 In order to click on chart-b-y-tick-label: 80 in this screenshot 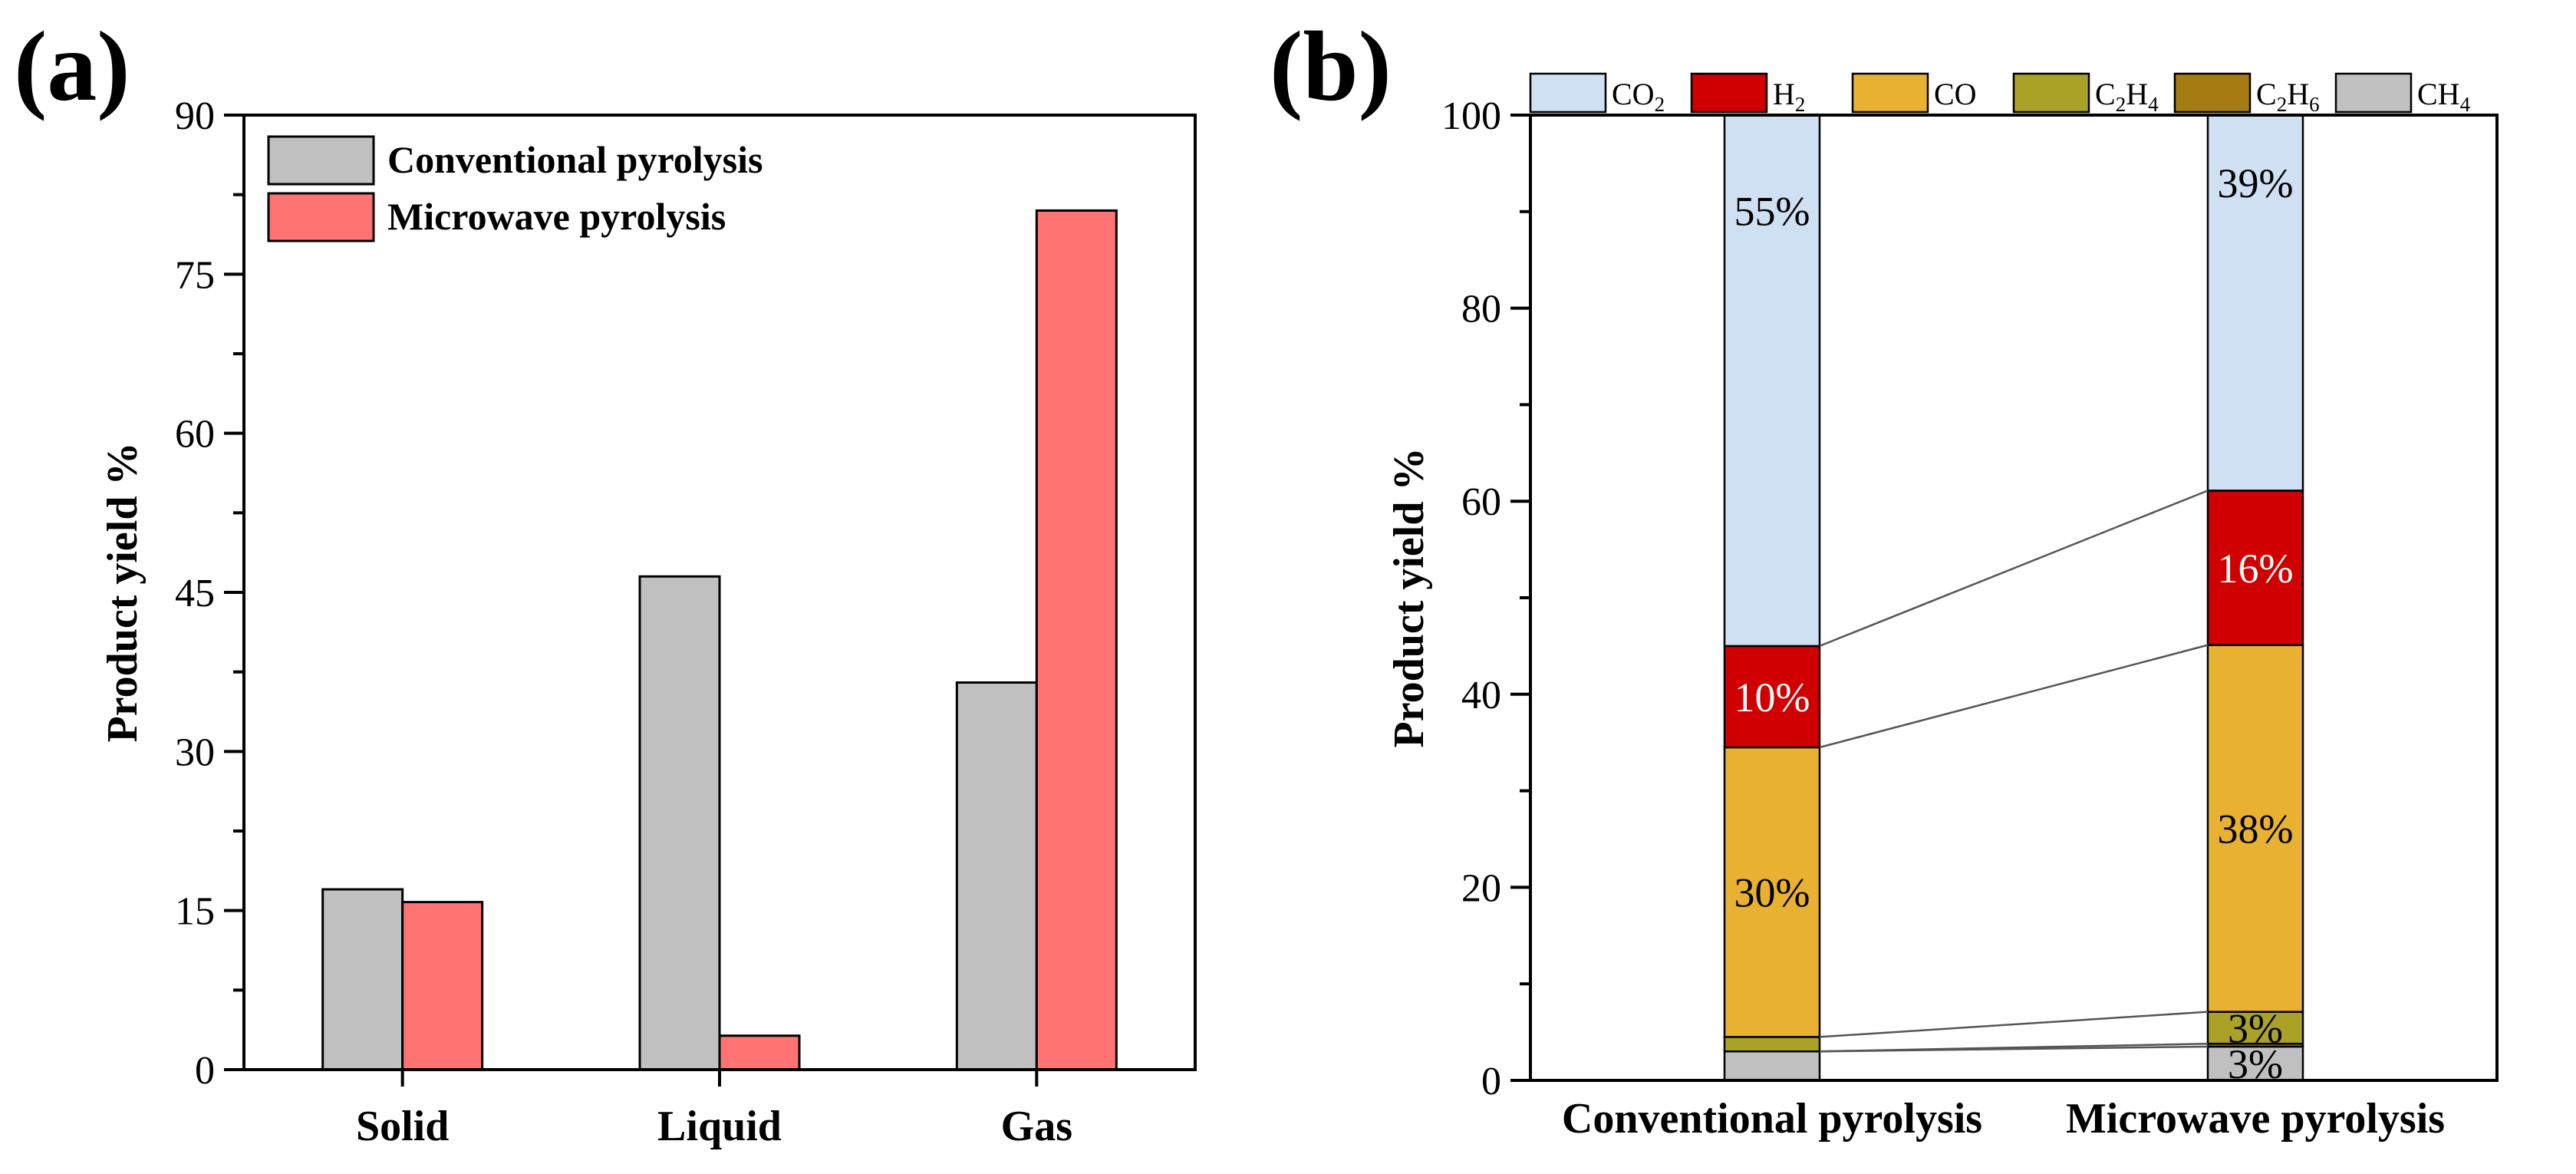, I will do `click(1481, 310)`.